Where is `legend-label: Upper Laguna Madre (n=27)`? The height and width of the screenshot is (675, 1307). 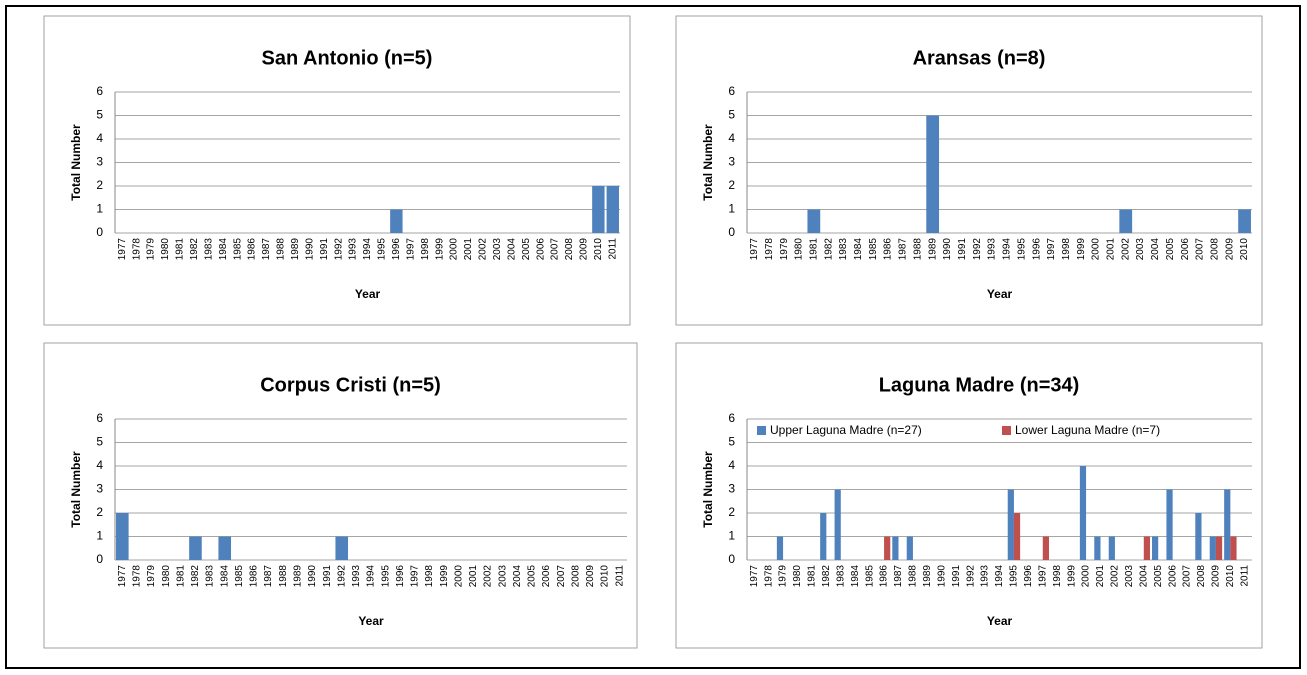
legend-label: Upper Laguna Madre (n=27) is located at coordinates (846, 430).